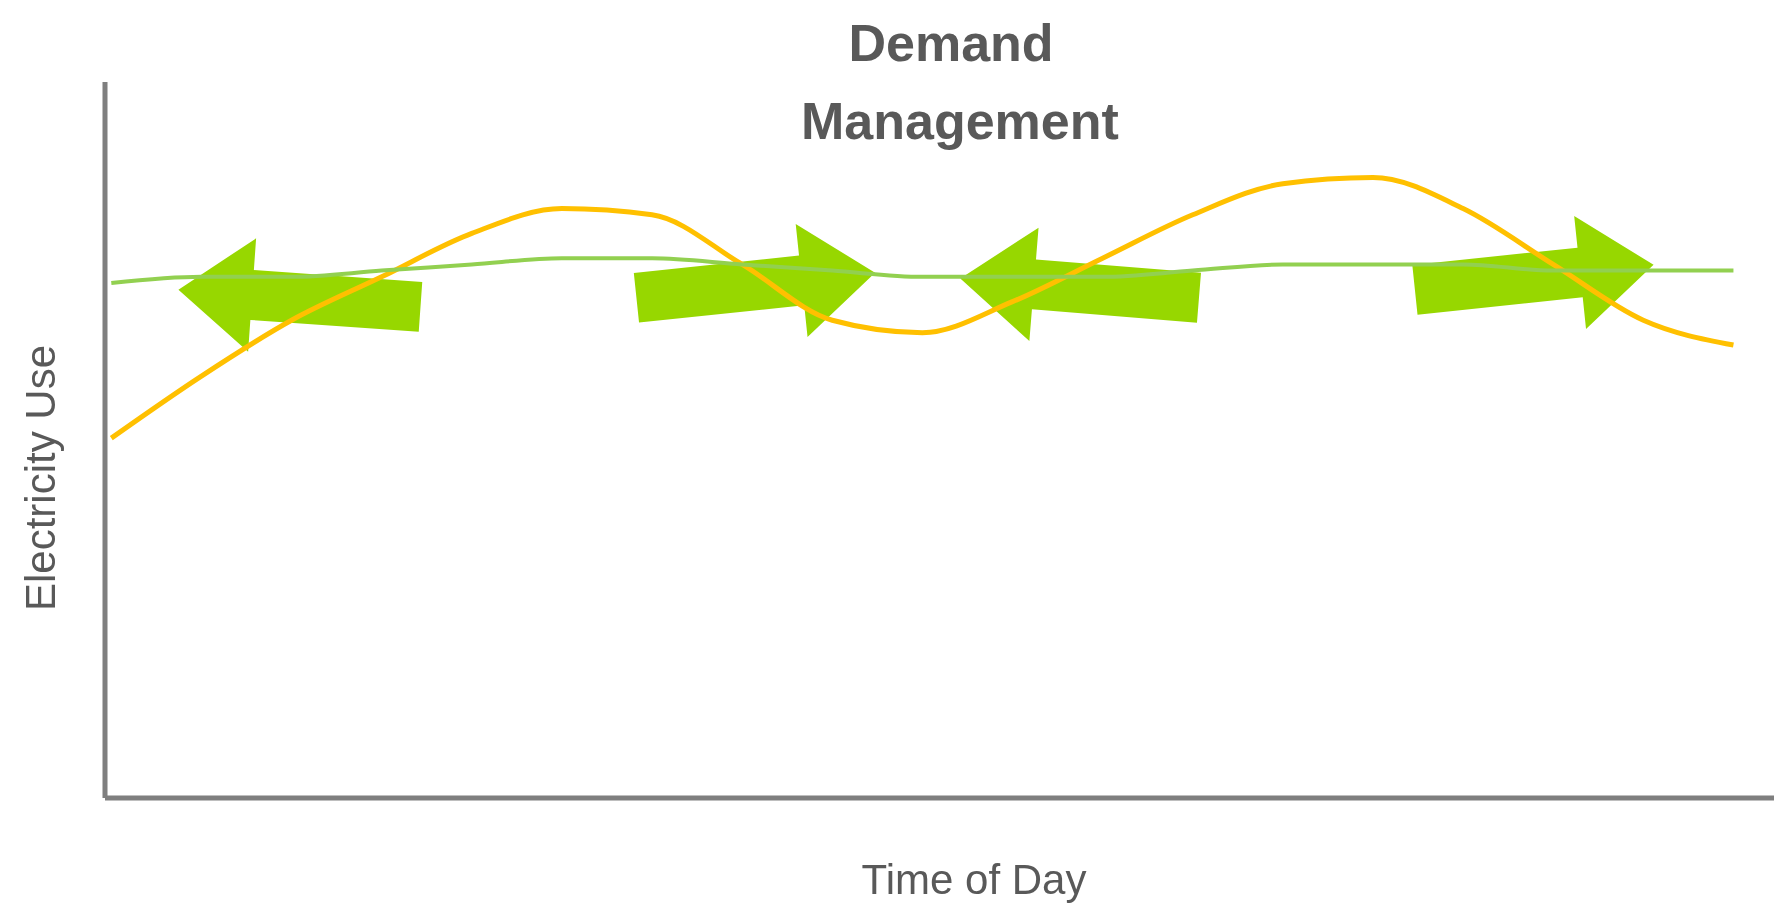 The height and width of the screenshot is (904, 1782). Describe the element at coordinates (974, 880) in the screenshot. I see `x-axis-title: Time of Day` at that location.